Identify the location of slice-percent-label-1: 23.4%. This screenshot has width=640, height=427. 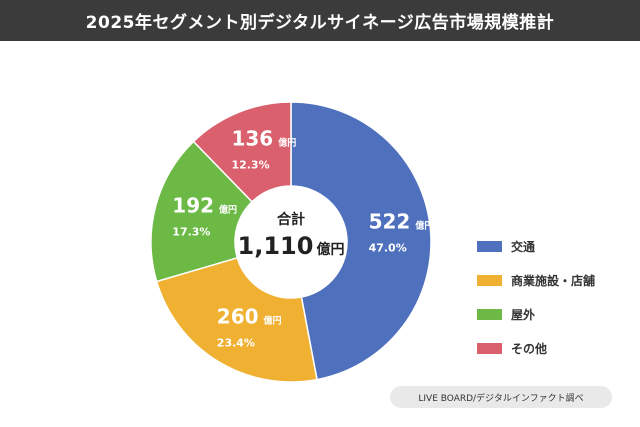
(236, 342).